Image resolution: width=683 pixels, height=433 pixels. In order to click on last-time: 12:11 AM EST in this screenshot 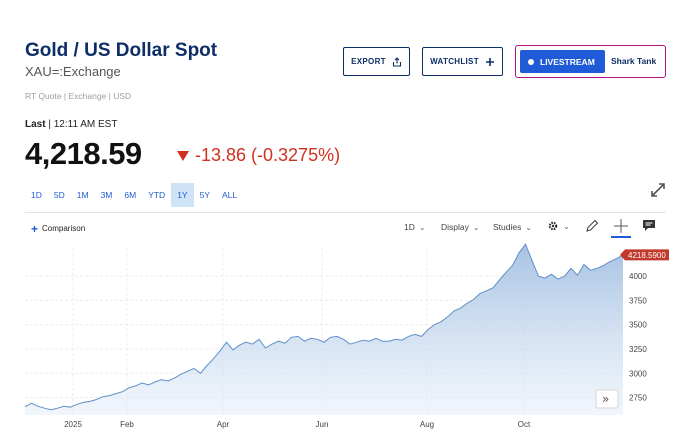, I will do `click(85, 124)`.